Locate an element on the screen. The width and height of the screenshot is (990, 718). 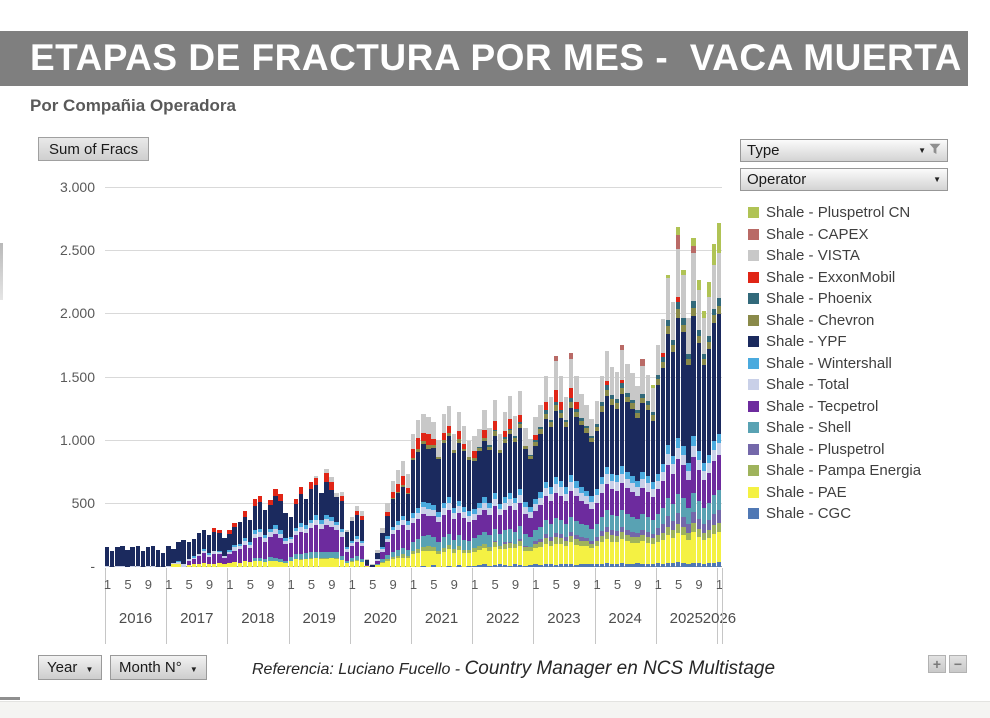
zoom-in-button: + is located at coordinates (937, 664).